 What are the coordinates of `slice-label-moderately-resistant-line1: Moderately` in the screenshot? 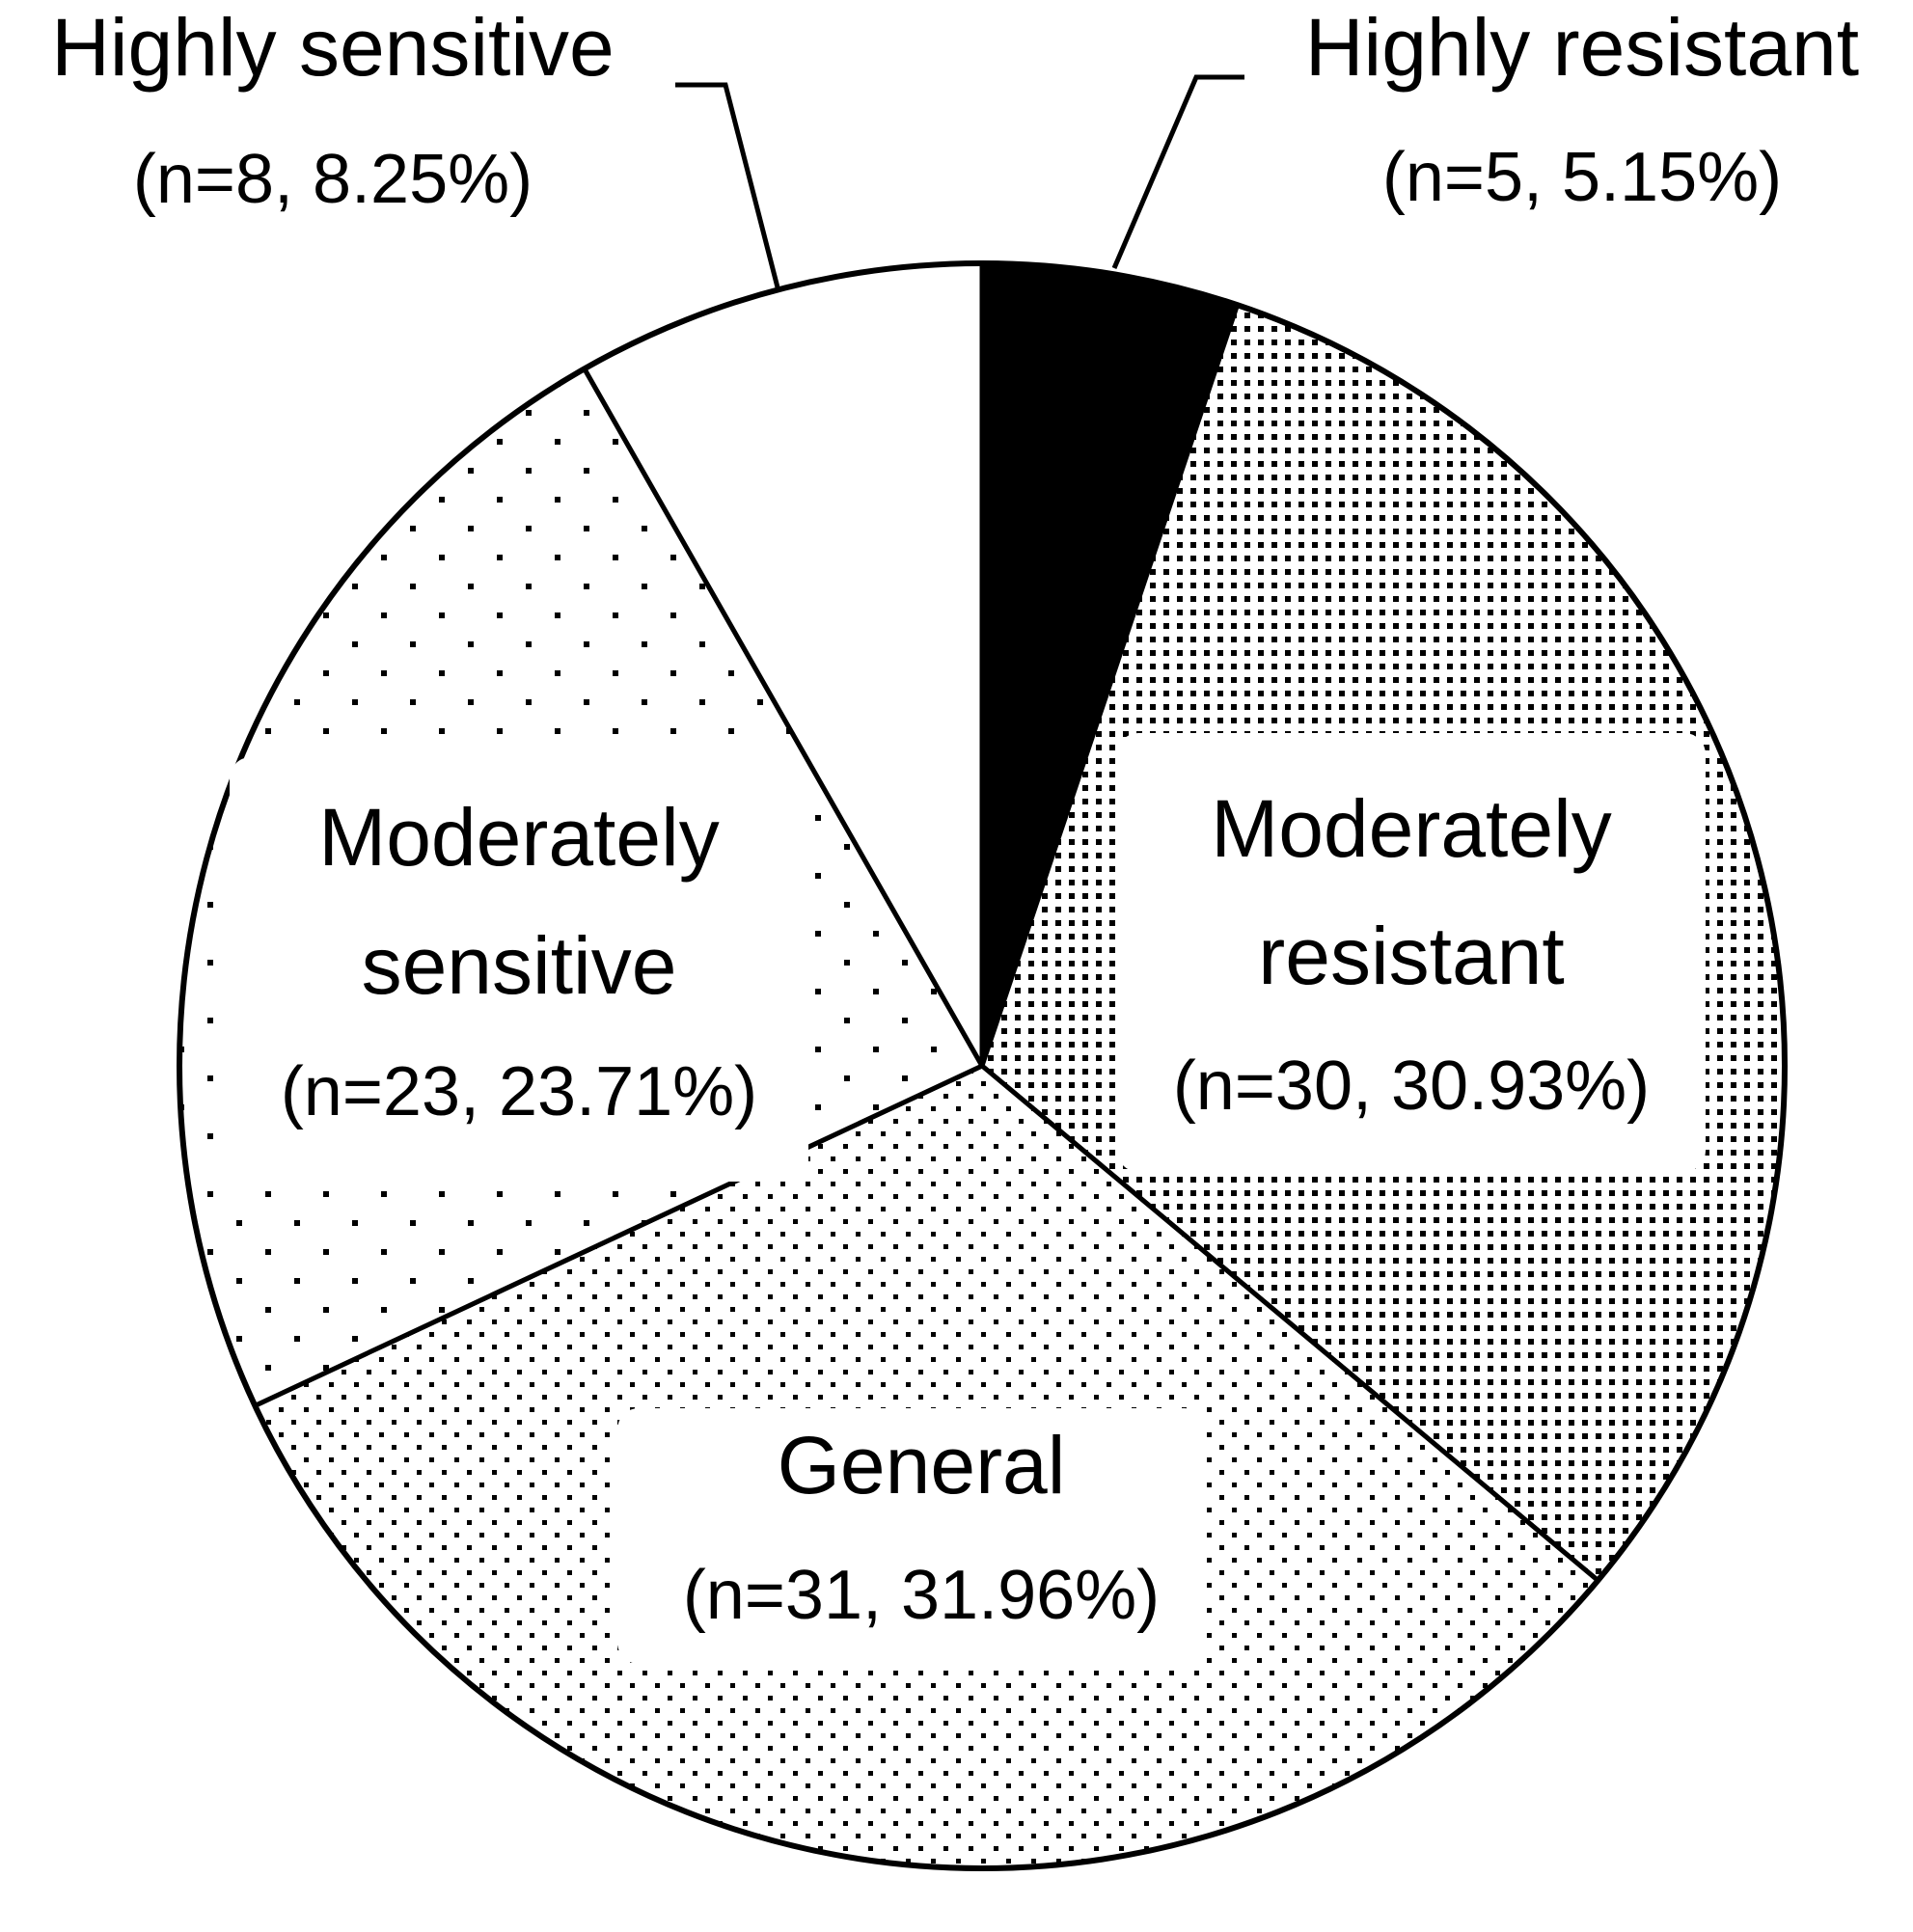 It's located at (1411, 828).